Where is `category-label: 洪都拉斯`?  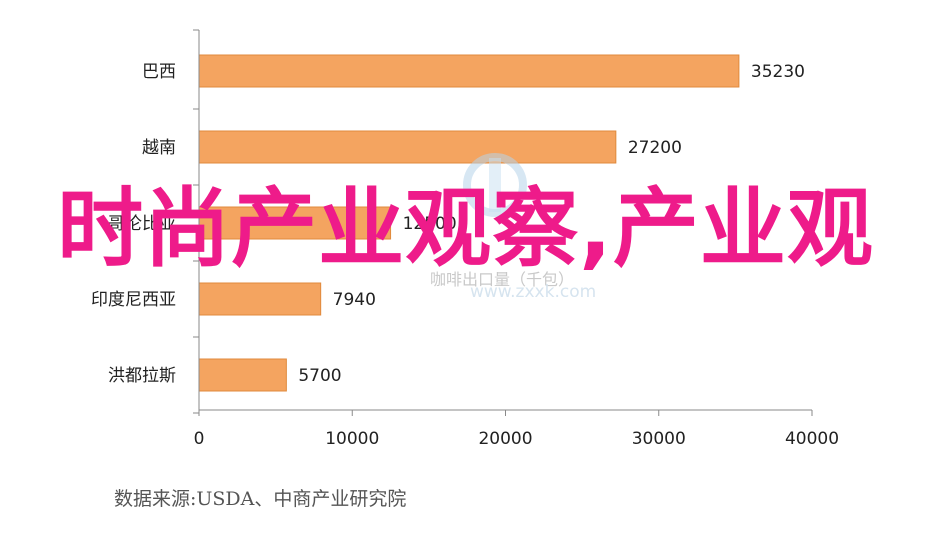
category-label: 洪都拉斯 is located at coordinates (142, 376).